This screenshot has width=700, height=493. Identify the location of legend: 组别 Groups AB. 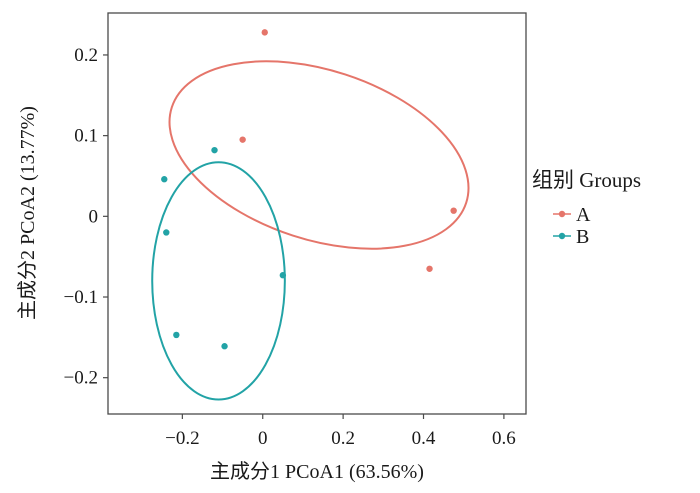
(586, 208).